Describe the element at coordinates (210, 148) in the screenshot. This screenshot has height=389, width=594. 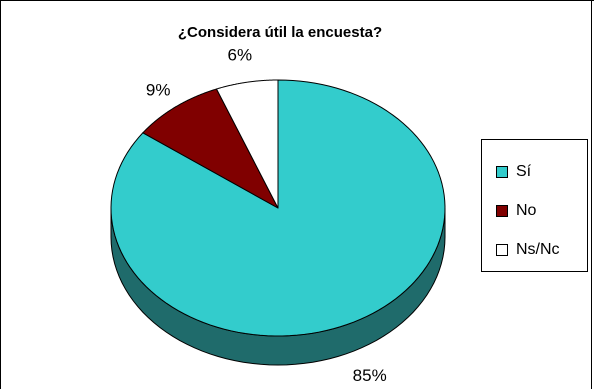
I see `pie-slice-no` at that location.